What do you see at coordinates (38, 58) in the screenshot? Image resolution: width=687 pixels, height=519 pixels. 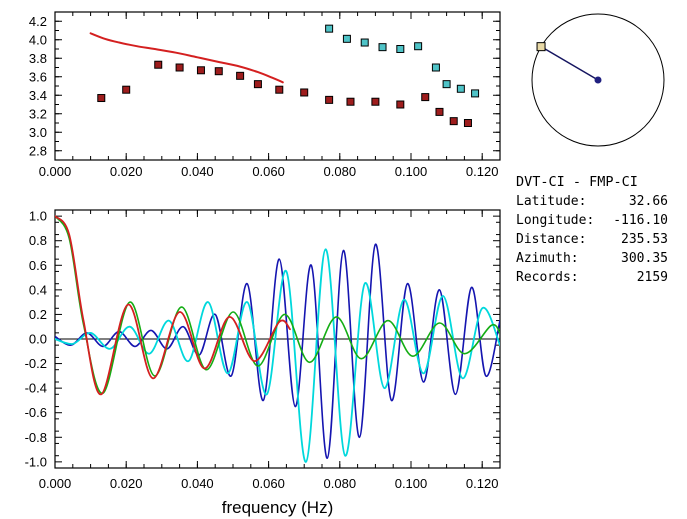 I see `svg-text: 3.8` at bounding box center [38, 58].